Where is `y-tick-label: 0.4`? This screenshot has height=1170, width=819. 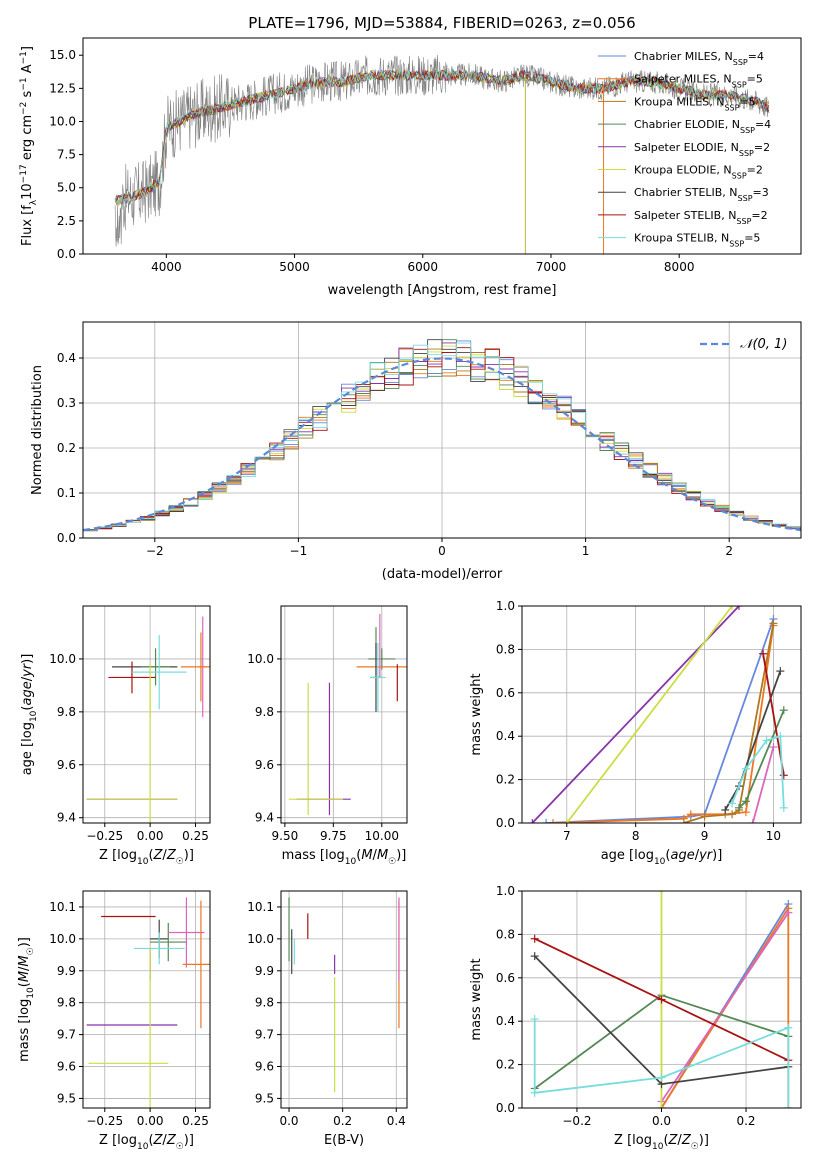 y-tick-label: 0.4 is located at coordinates (66, 358).